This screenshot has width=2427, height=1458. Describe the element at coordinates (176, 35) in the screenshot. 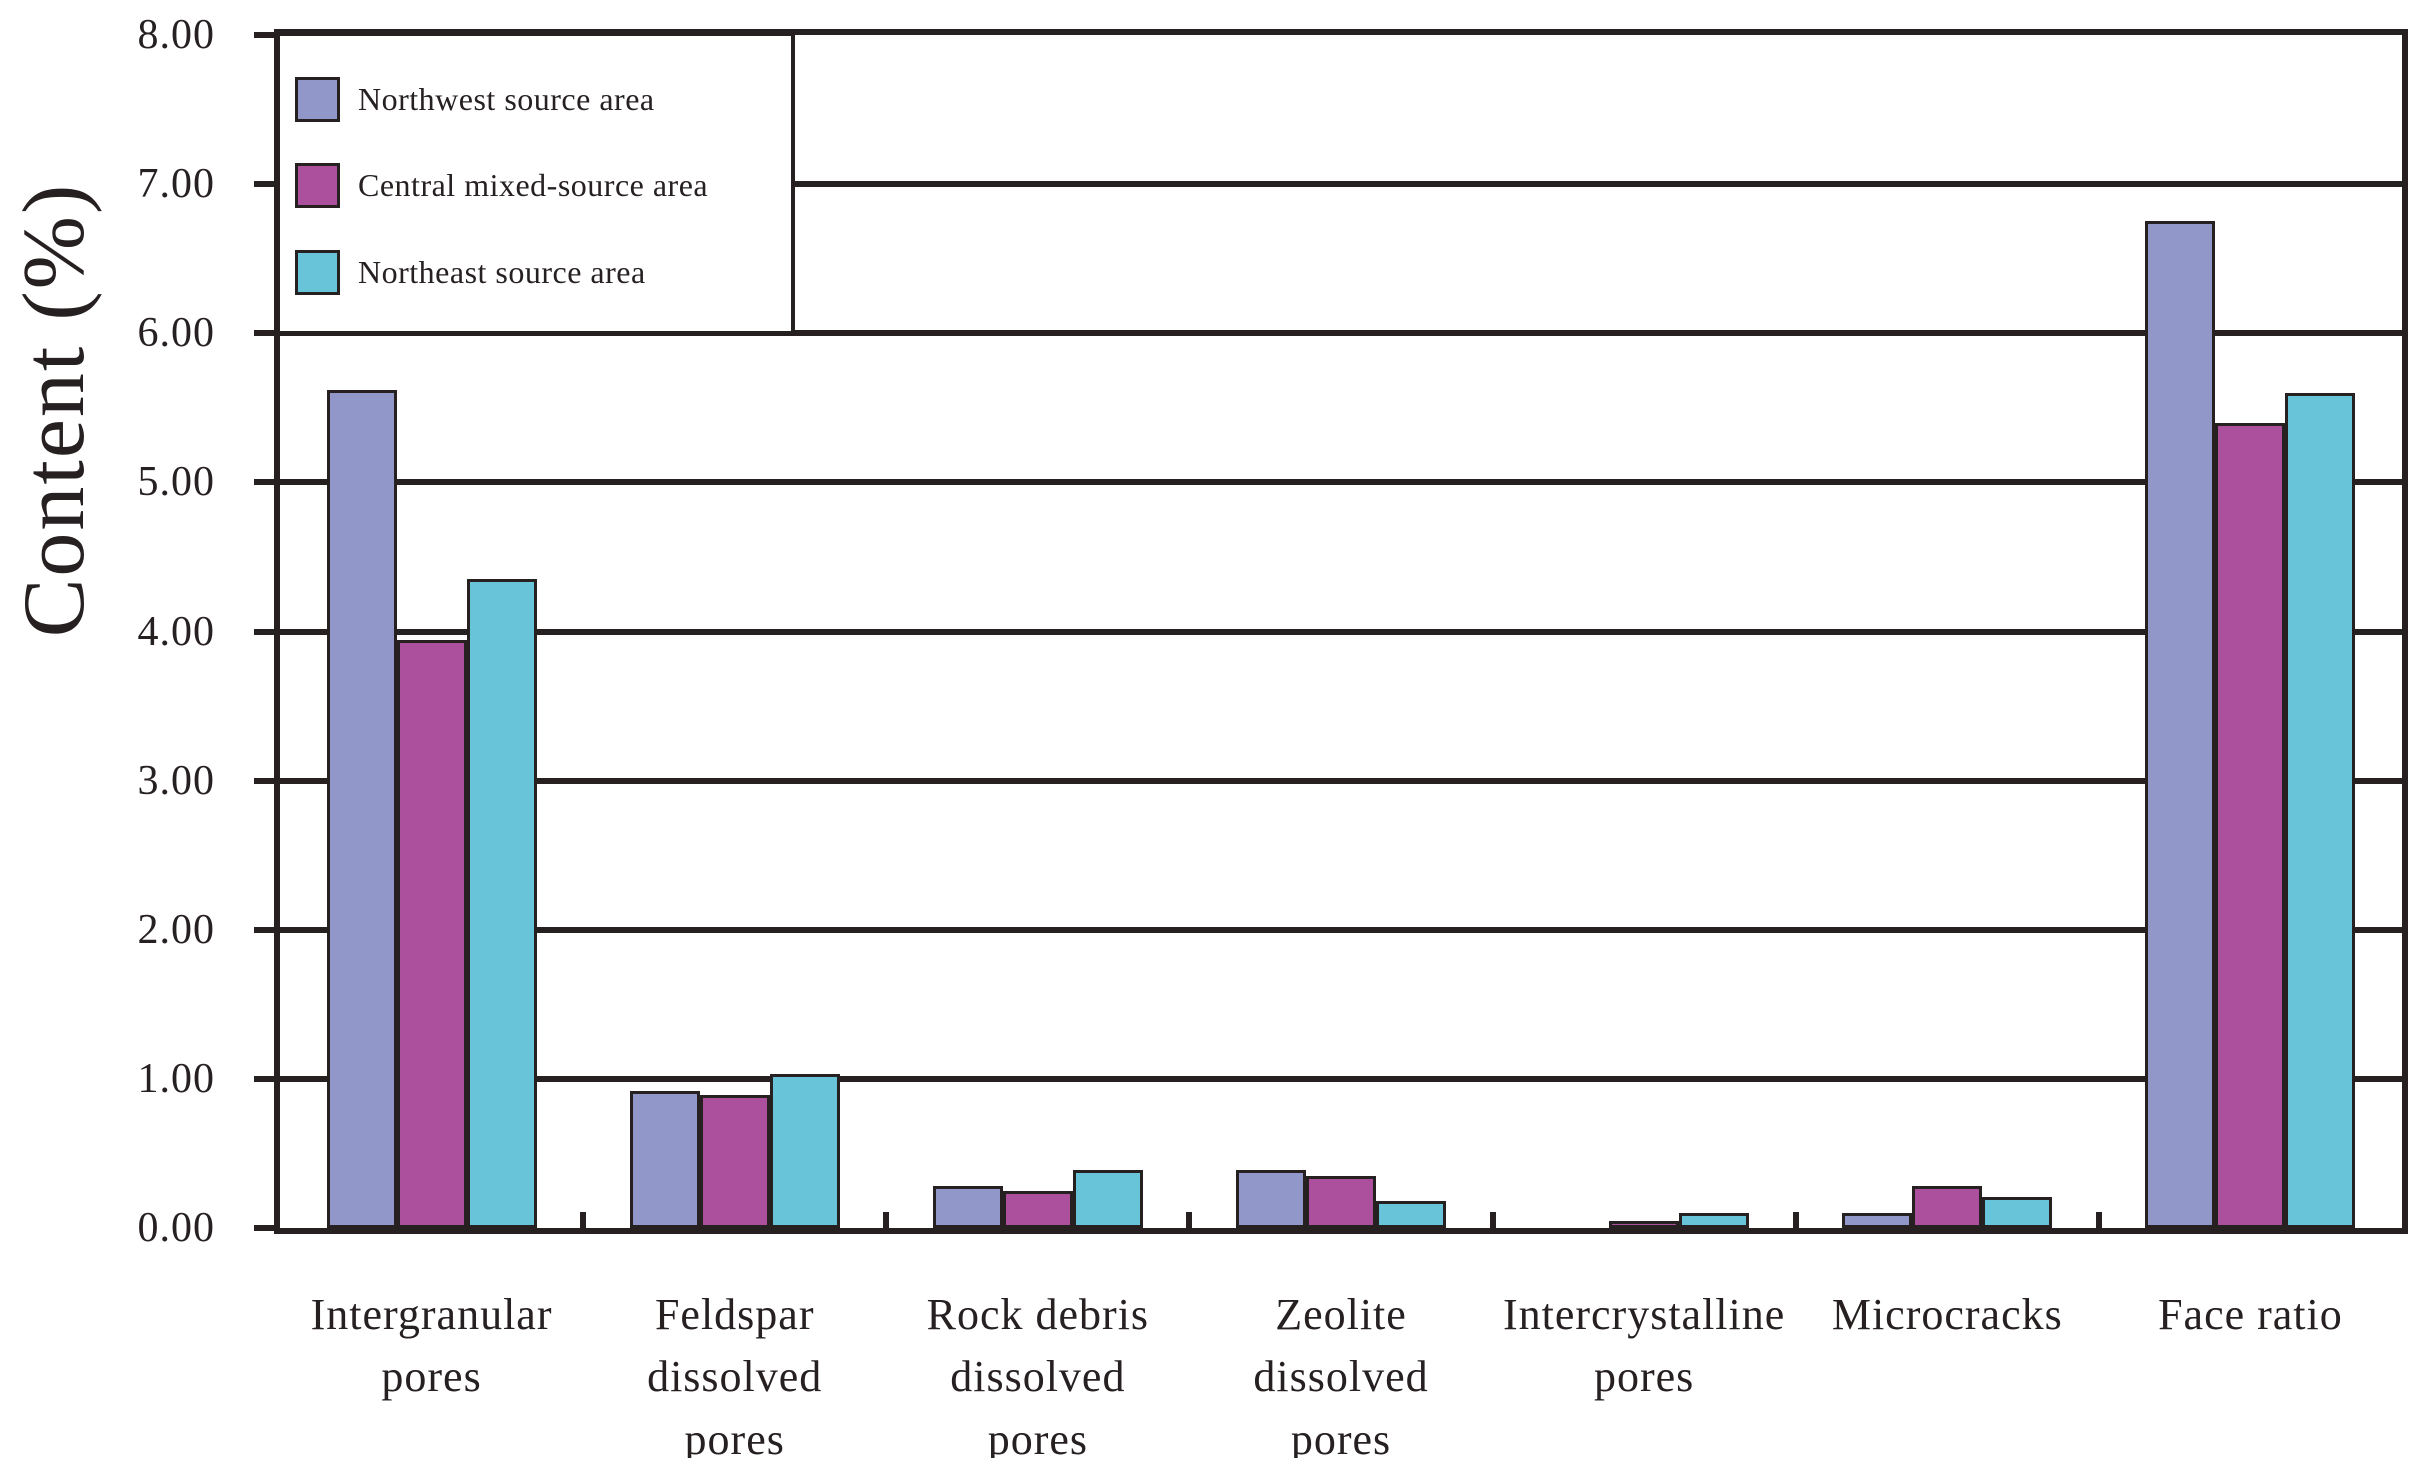

I see `y-tick-label: 8.00` at that location.